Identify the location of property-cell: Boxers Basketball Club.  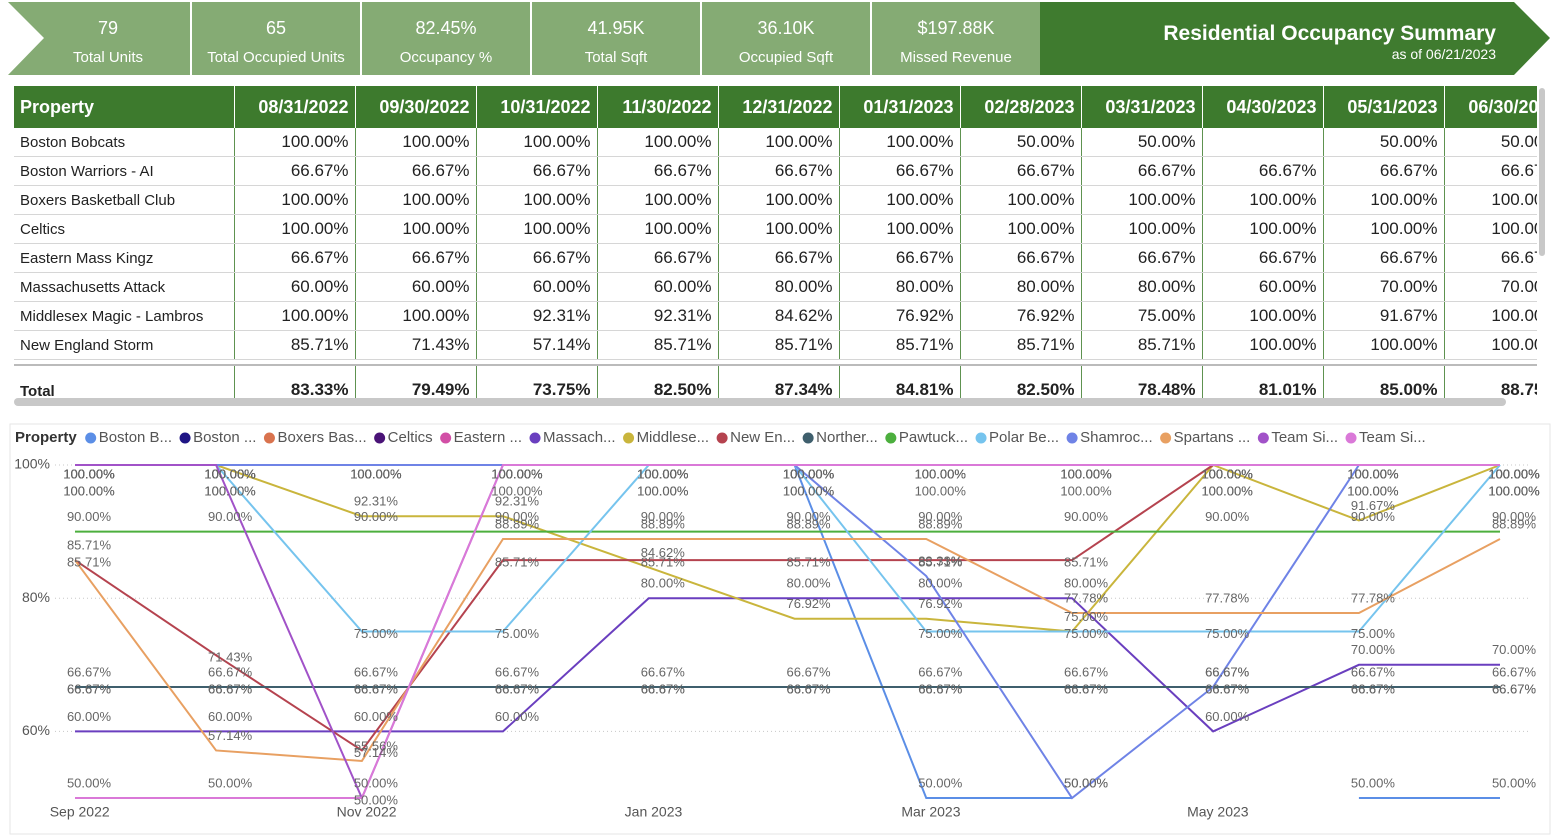
(124, 200).